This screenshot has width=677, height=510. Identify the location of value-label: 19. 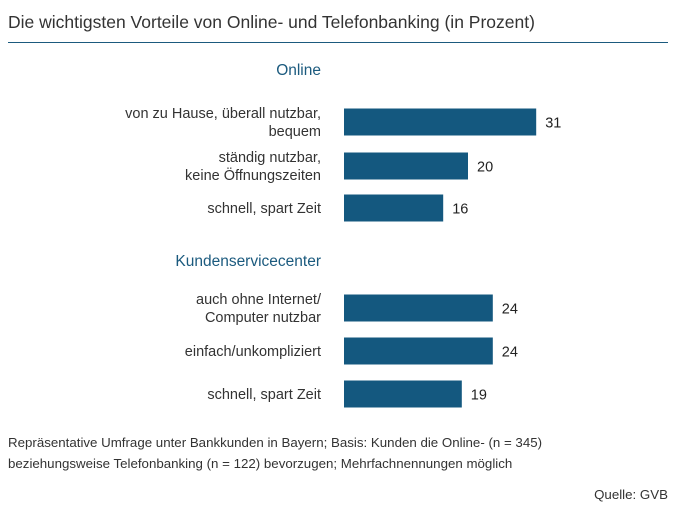
(479, 396).